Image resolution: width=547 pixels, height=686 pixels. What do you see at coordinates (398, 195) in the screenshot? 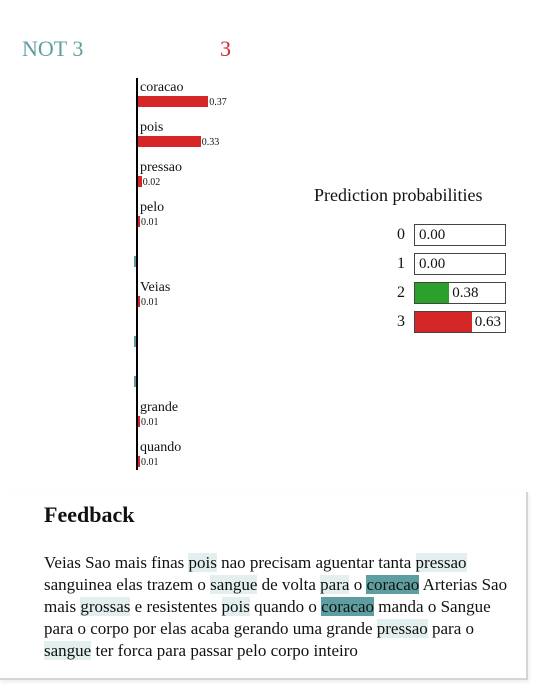
I see `prediction-probabilities-title: Prediction probabilities` at bounding box center [398, 195].